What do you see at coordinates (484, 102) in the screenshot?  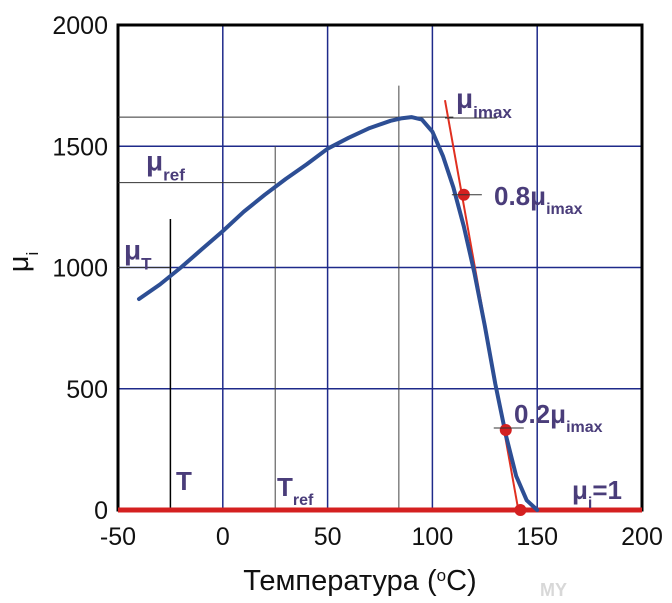 I see `mu-imax-label: μimax` at bounding box center [484, 102].